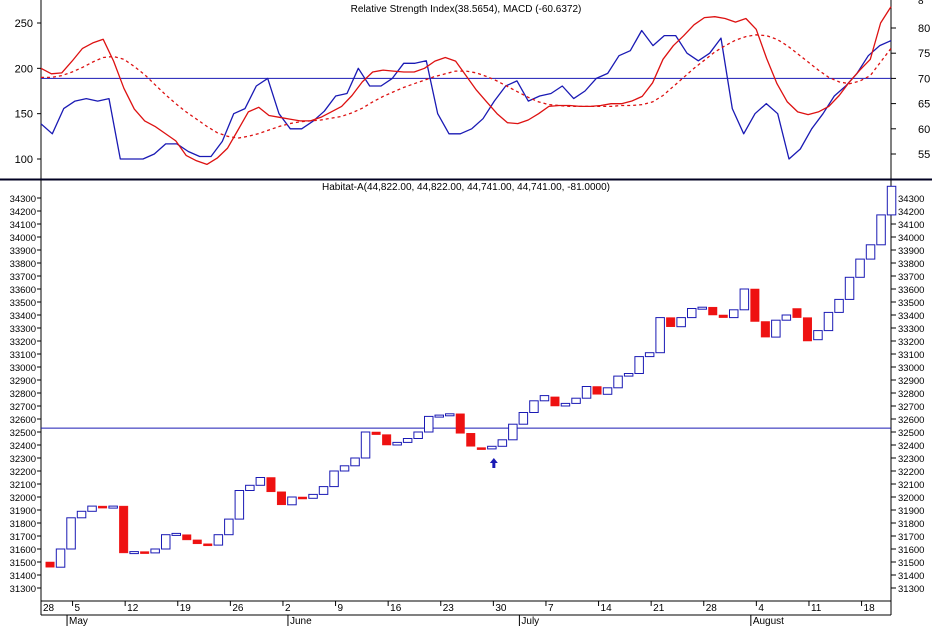 The height and width of the screenshot is (631, 932). What do you see at coordinates (23, 407) in the screenshot?
I see `price-left-tick-label: 32700` at bounding box center [23, 407].